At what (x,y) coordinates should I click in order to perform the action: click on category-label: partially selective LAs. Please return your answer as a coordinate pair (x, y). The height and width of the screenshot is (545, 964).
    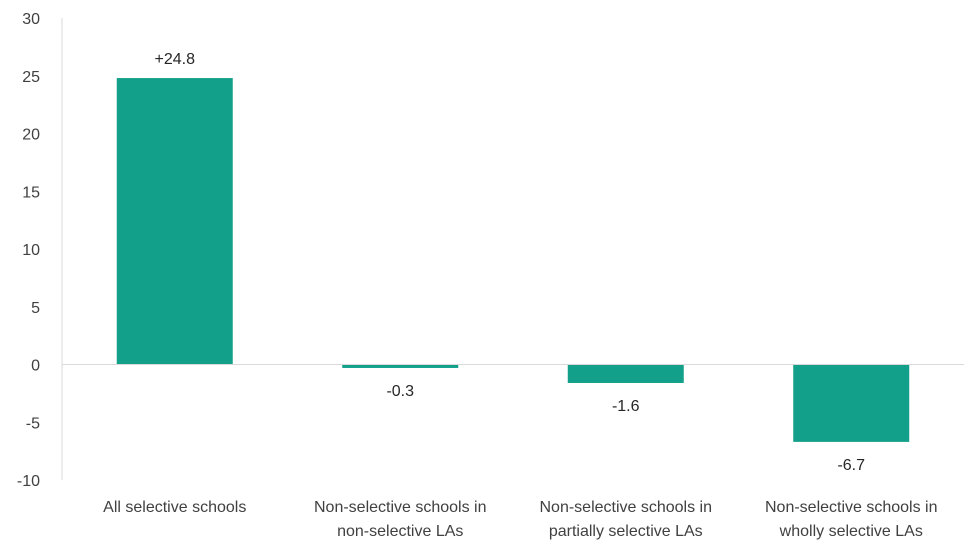
    Looking at the image, I should click on (626, 531).